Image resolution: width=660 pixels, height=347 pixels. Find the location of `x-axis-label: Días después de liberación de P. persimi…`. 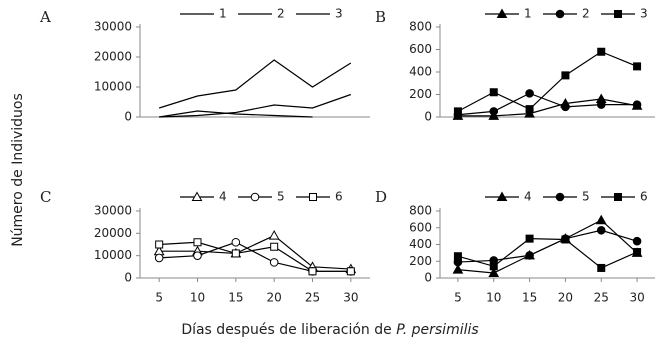

x-axis-label: Días después de liberación de P. persimi… is located at coordinates (329, 330).